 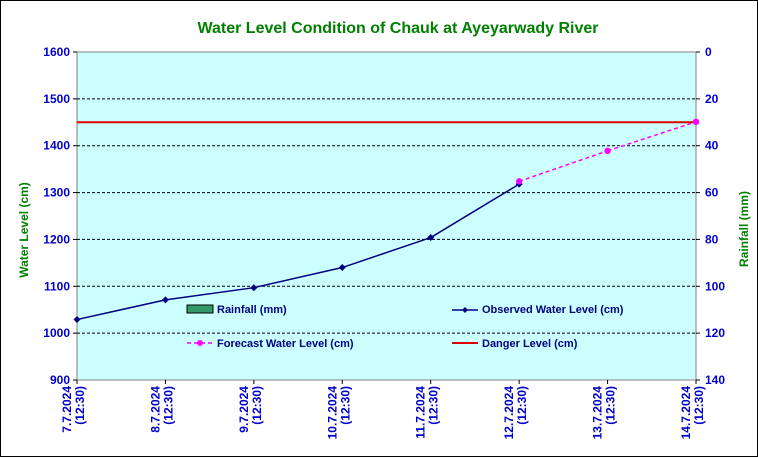 I want to click on x-tick-label: 9.7.2024, so click(x=244, y=409).